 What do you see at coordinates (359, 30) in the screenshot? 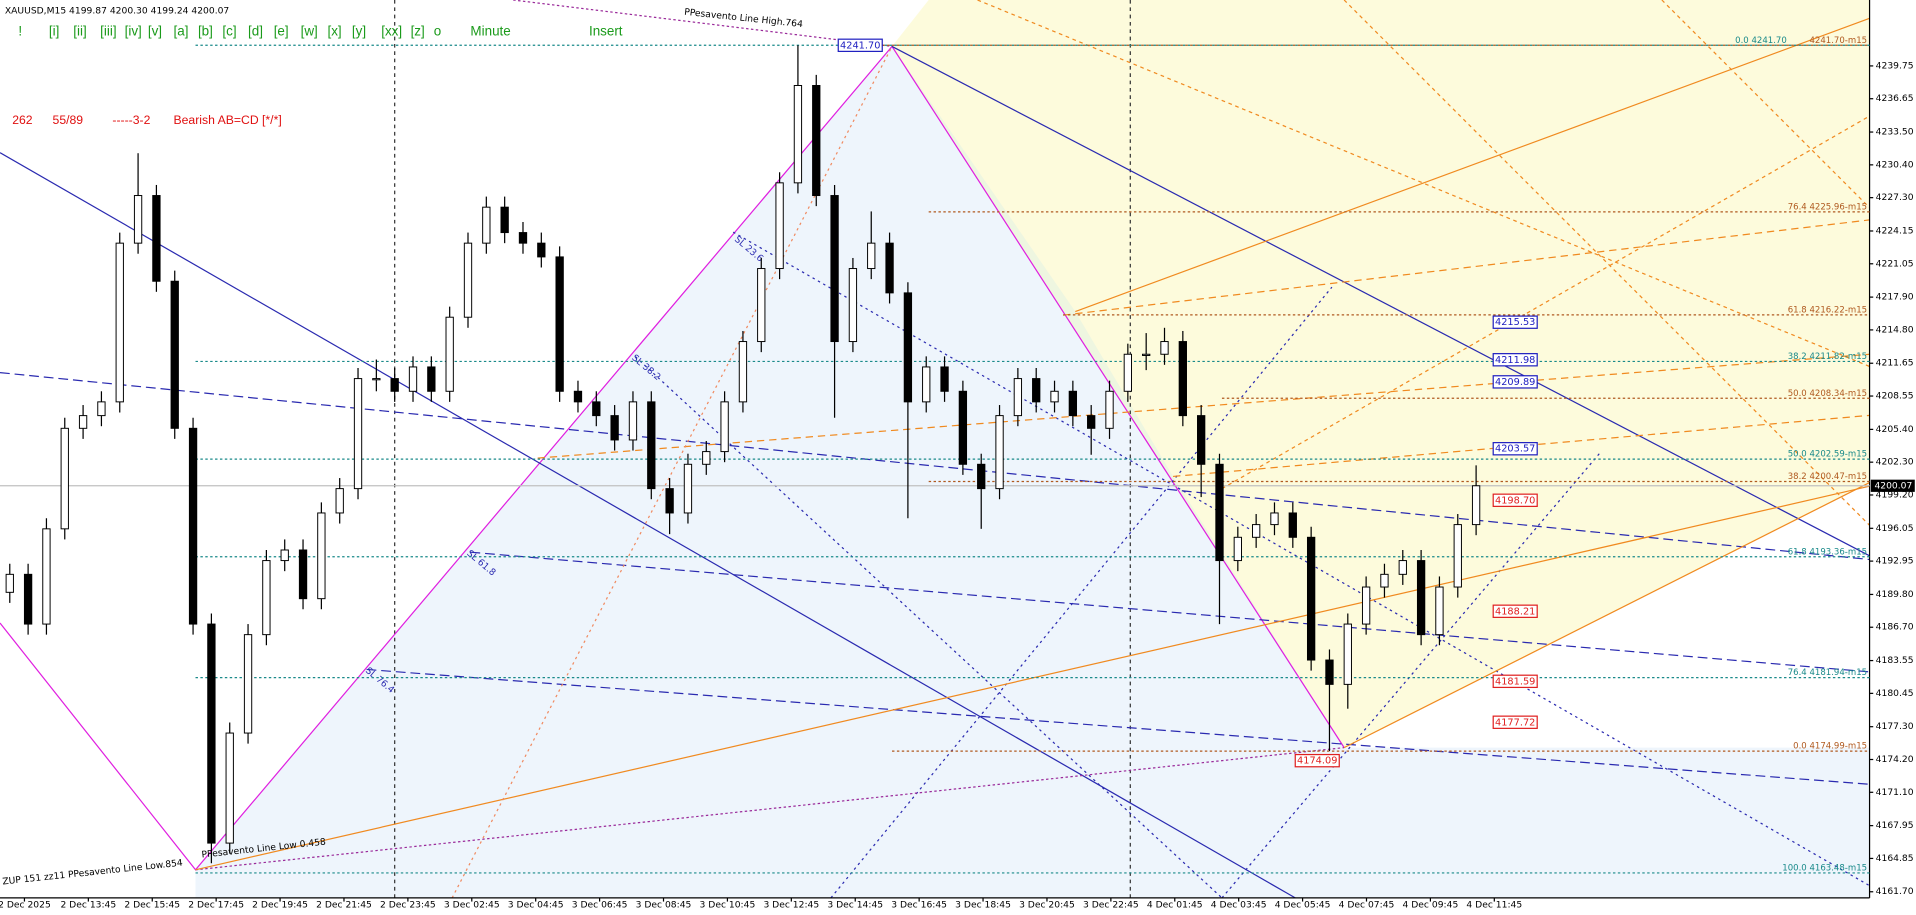
I see `toolbar-button: [y]` at bounding box center [359, 30].